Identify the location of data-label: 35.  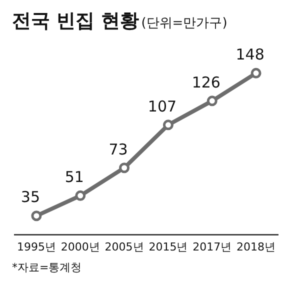
(30, 197).